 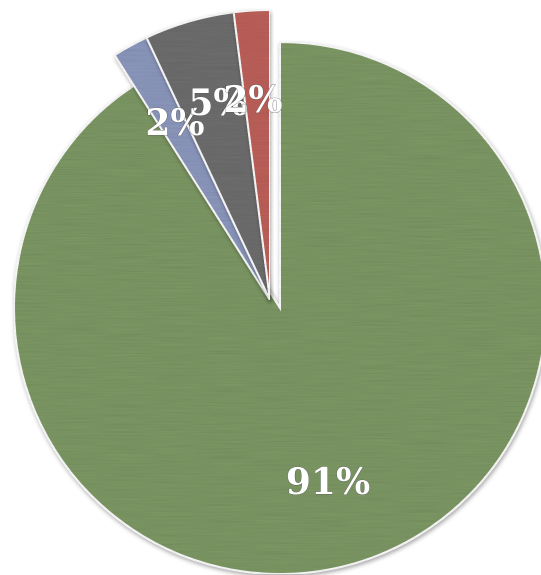 What do you see at coordinates (328, 482) in the screenshot?
I see `slice-label-0: 91%` at bounding box center [328, 482].